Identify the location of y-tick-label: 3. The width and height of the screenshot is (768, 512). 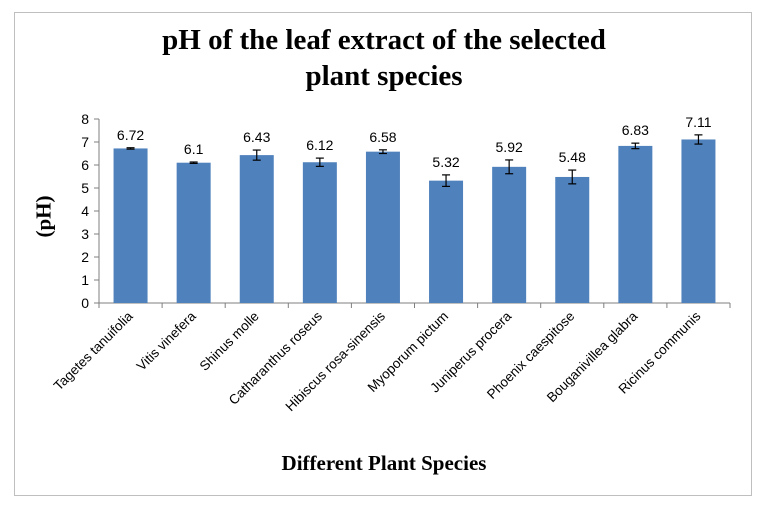
(85, 234).